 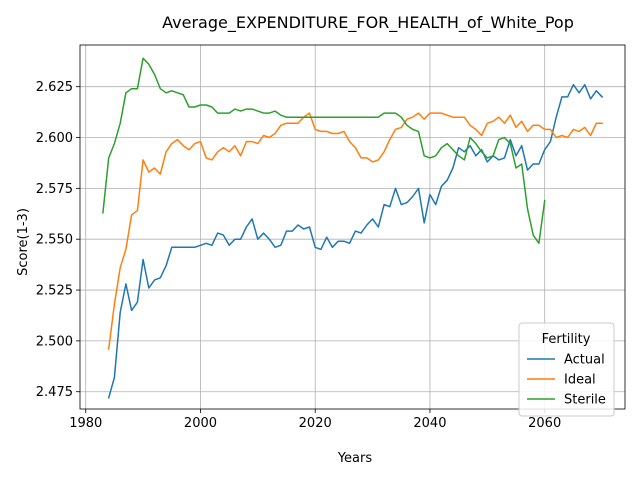 I want to click on x-tick-label: 2040, so click(x=429, y=423).